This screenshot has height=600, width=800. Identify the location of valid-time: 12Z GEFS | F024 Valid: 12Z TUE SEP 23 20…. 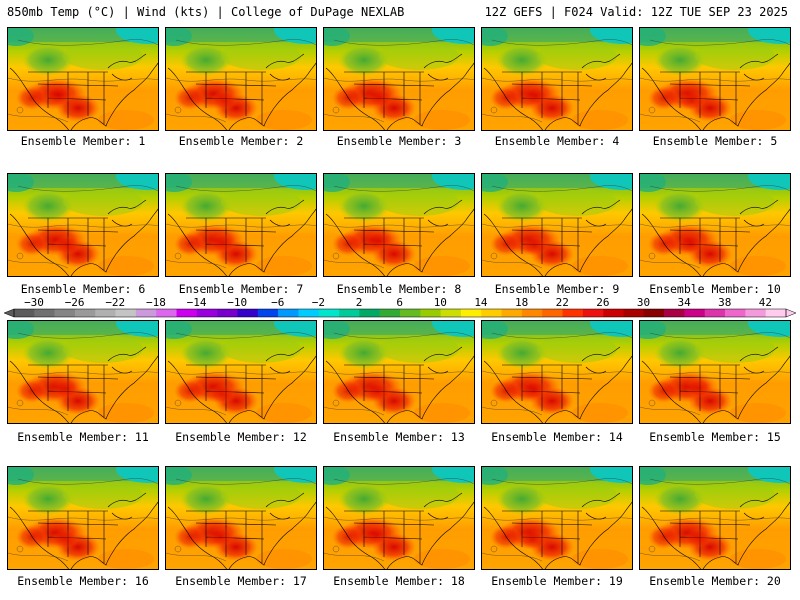
(636, 12).